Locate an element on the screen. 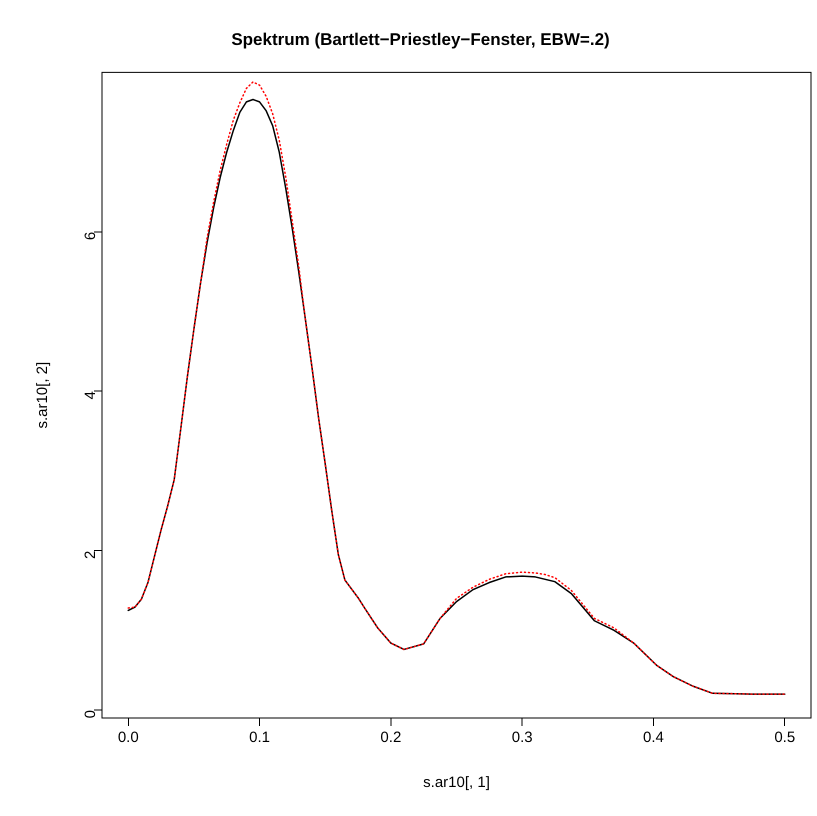  x-tick-label: 0.4 is located at coordinates (653, 737).